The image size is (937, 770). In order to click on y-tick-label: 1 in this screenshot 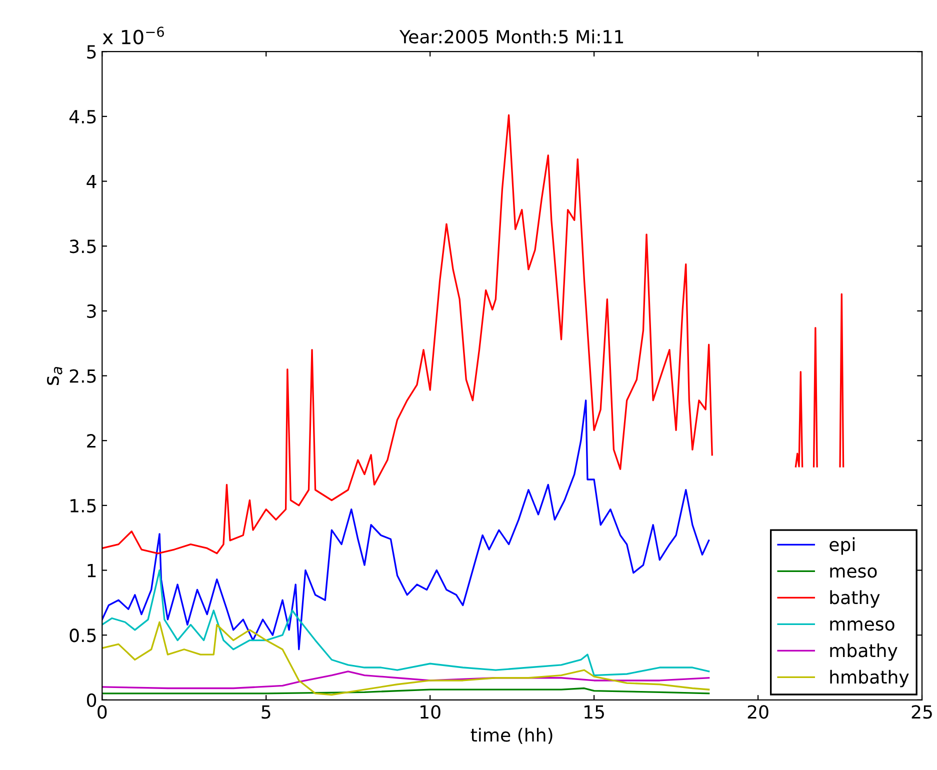, I will do `click(92, 571)`.